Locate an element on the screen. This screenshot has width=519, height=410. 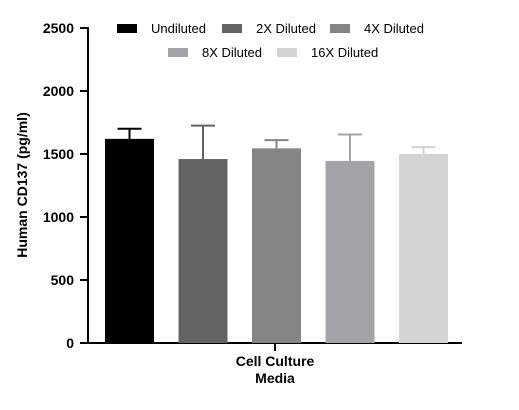
error-bars-group is located at coordinates (276, 142).